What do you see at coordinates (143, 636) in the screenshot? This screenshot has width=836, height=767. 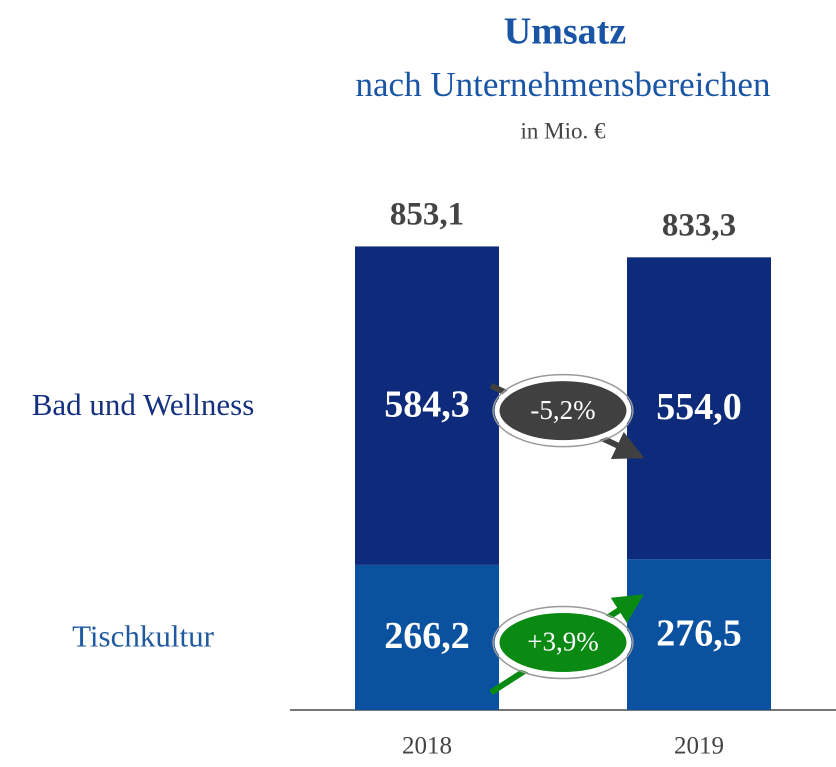 I see `legend-label: Tischkultur` at bounding box center [143, 636].